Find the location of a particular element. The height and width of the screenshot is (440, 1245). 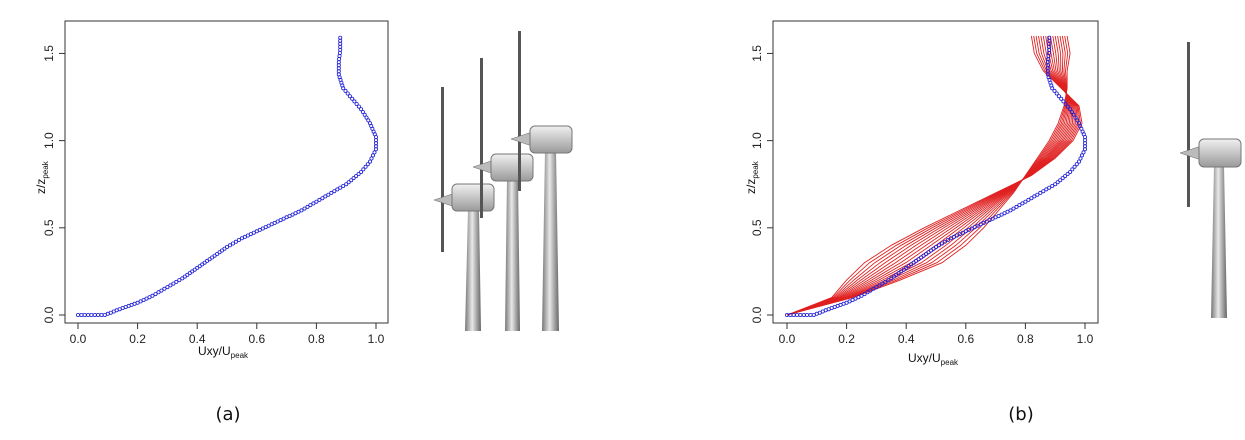

panel-caption-b: (b) is located at coordinates (1020, 414).